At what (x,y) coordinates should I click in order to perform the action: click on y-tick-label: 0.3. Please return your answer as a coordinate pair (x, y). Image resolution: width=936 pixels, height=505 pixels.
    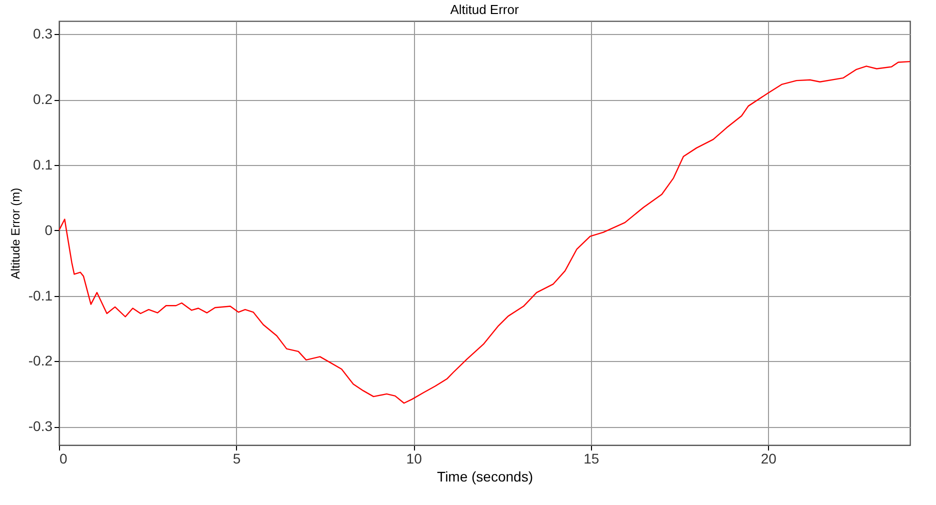
    Looking at the image, I should click on (43, 34).